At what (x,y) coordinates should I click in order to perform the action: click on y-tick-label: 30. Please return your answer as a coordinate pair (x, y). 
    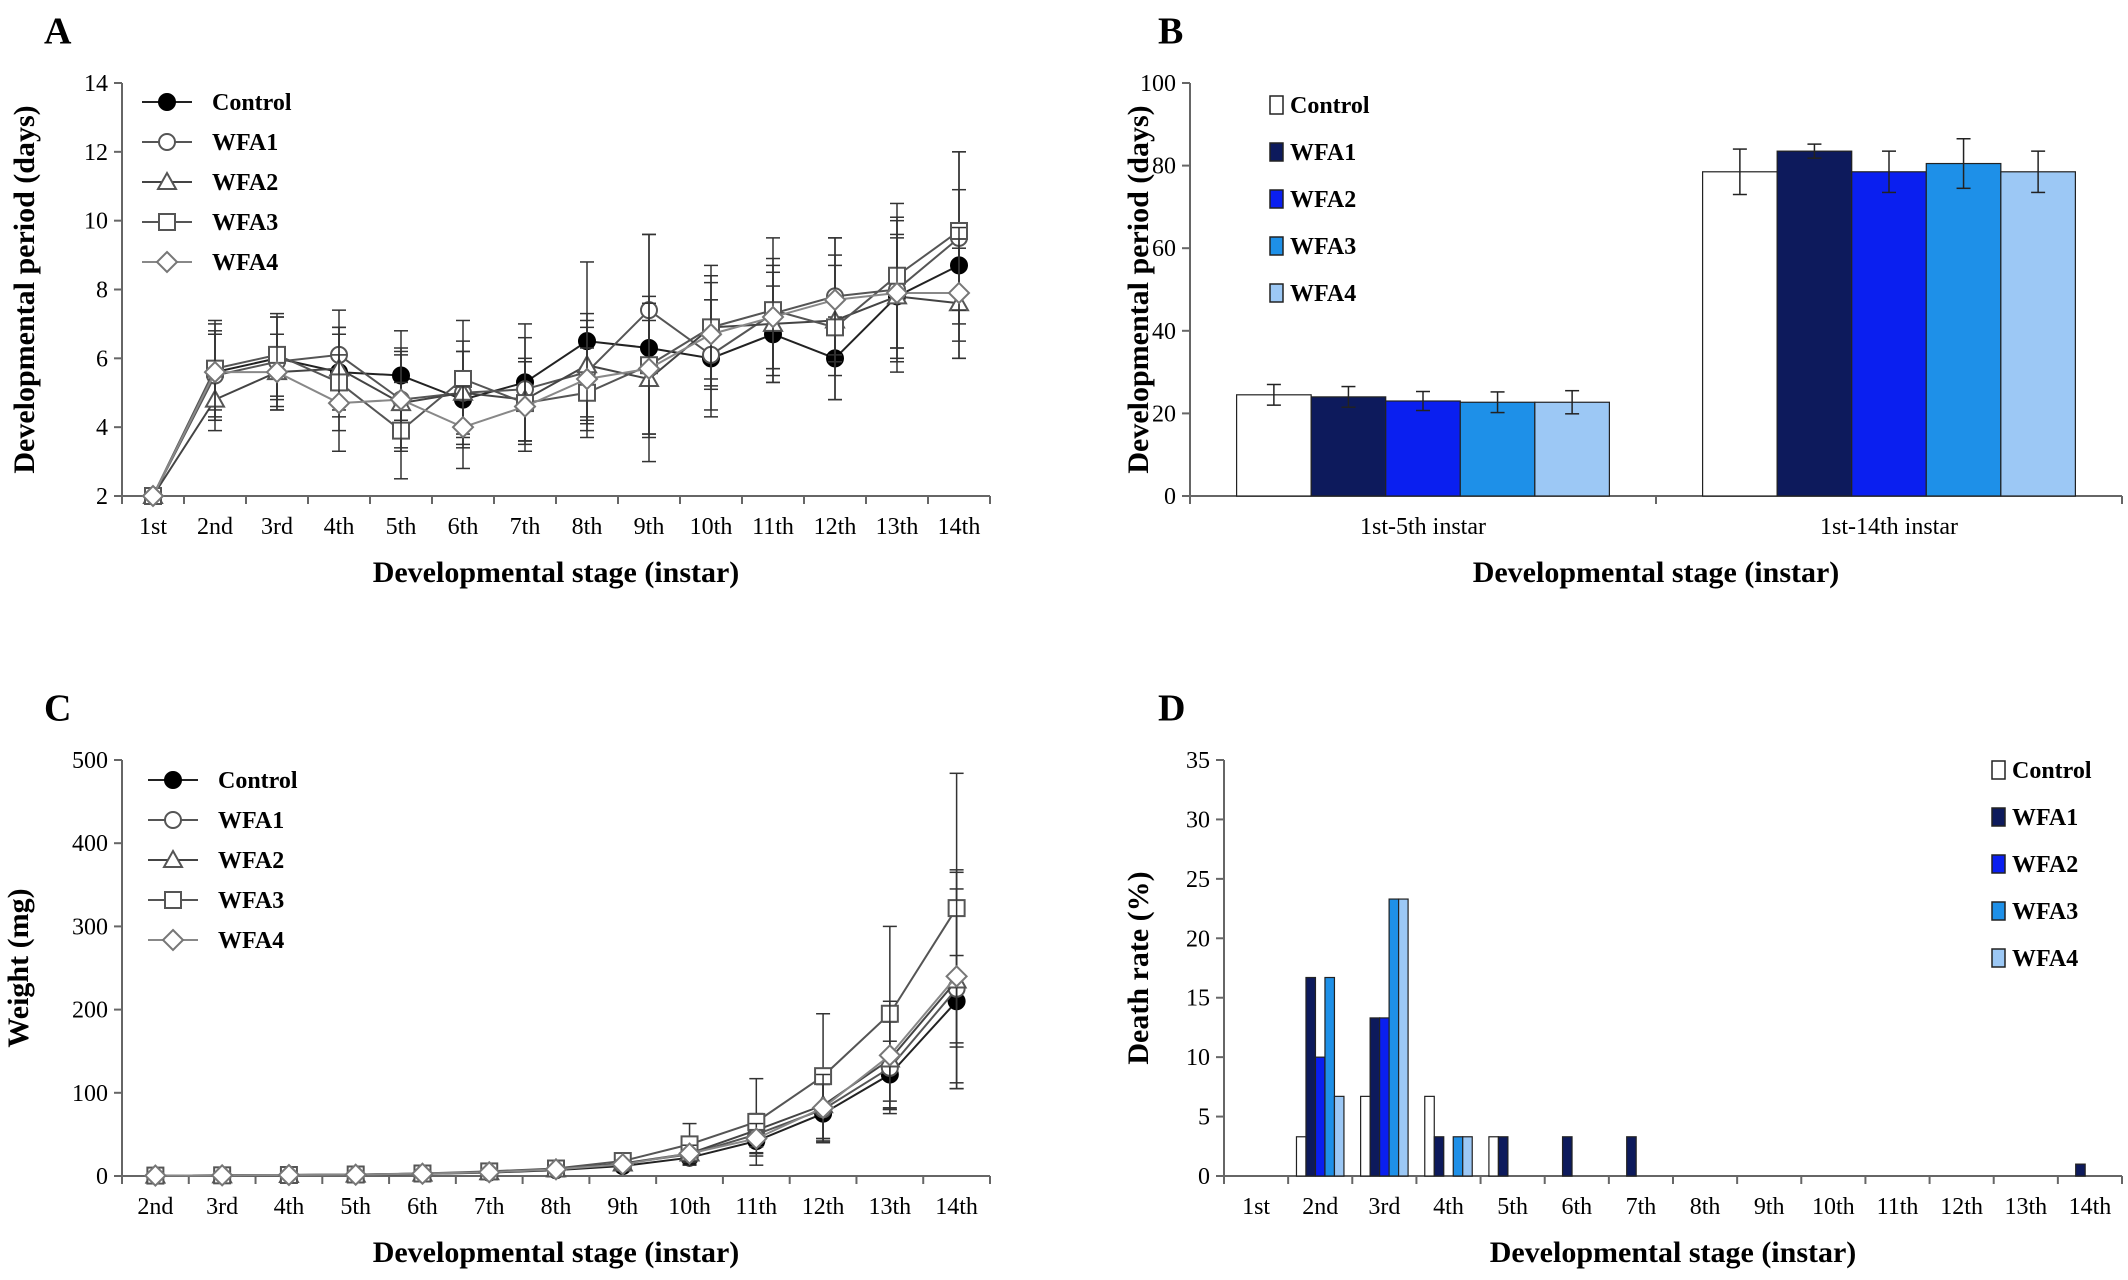
    Looking at the image, I should click on (1198, 820).